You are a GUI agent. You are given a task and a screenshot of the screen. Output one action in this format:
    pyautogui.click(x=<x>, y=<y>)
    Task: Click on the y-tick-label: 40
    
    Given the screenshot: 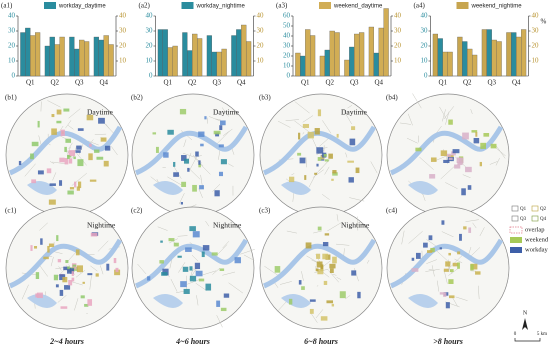 What is the action you would take?
    pyautogui.click(x=425, y=16)
    